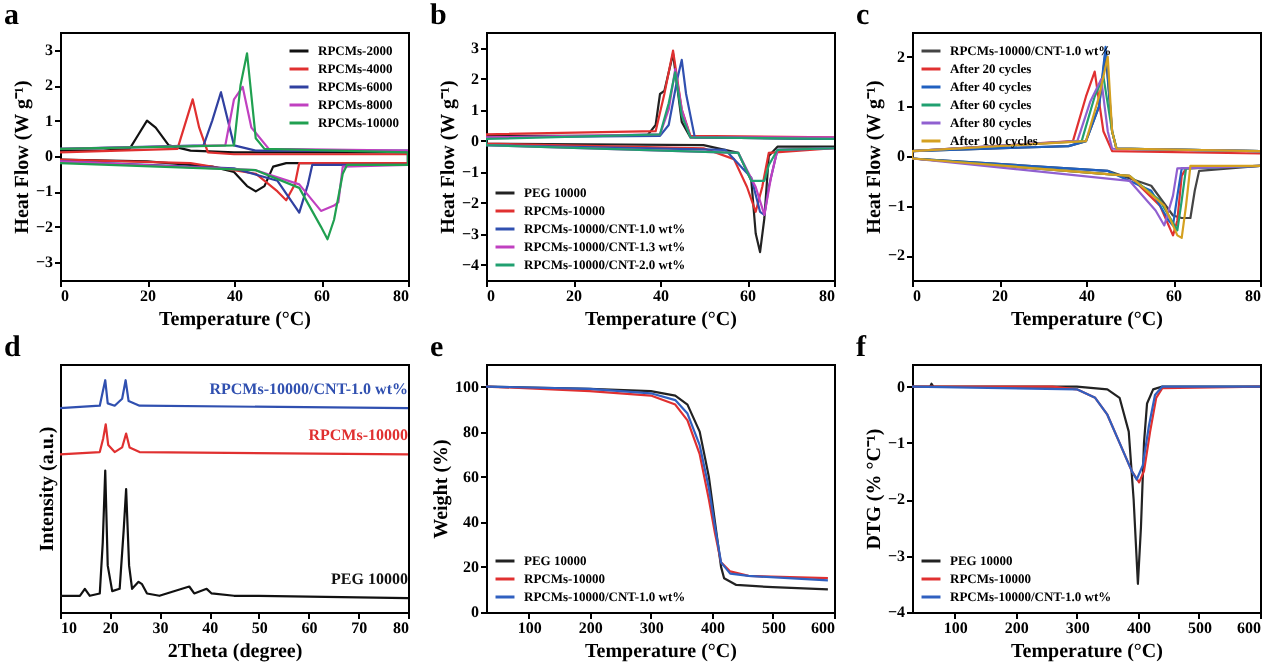  Describe the element at coordinates (160, 628) in the screenshot. I see `x-tick-label: 30` at that location.